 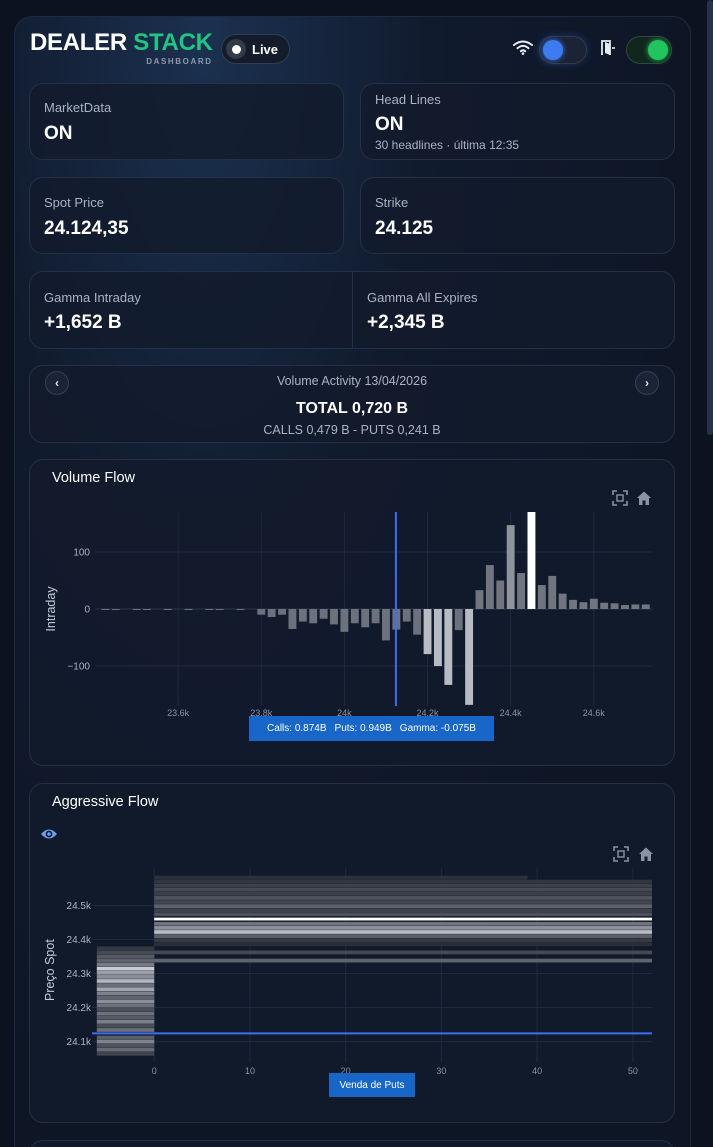 I want to click on x-tick-label: 10, so click(x=250, y=1071).